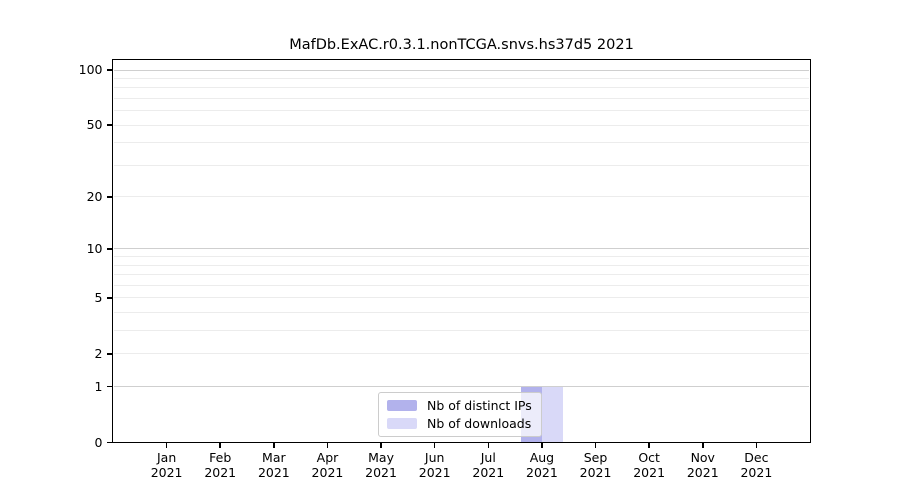 The height and width of the screenshot is (500, 900). What do you see at coordinates (98, 442) in the screenshot?
I see `y-tick-label-0: 0` at bounding box center [98, 442].